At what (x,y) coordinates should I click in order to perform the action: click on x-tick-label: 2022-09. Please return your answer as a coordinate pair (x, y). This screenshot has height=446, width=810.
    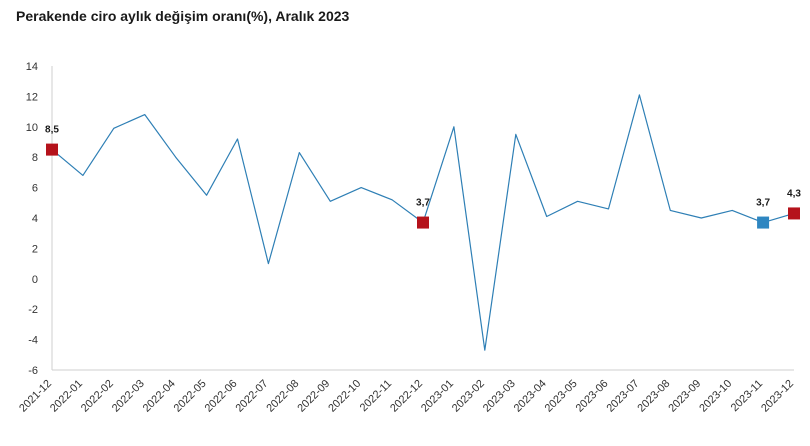
    Looking at the image, I should click on (313, 396).